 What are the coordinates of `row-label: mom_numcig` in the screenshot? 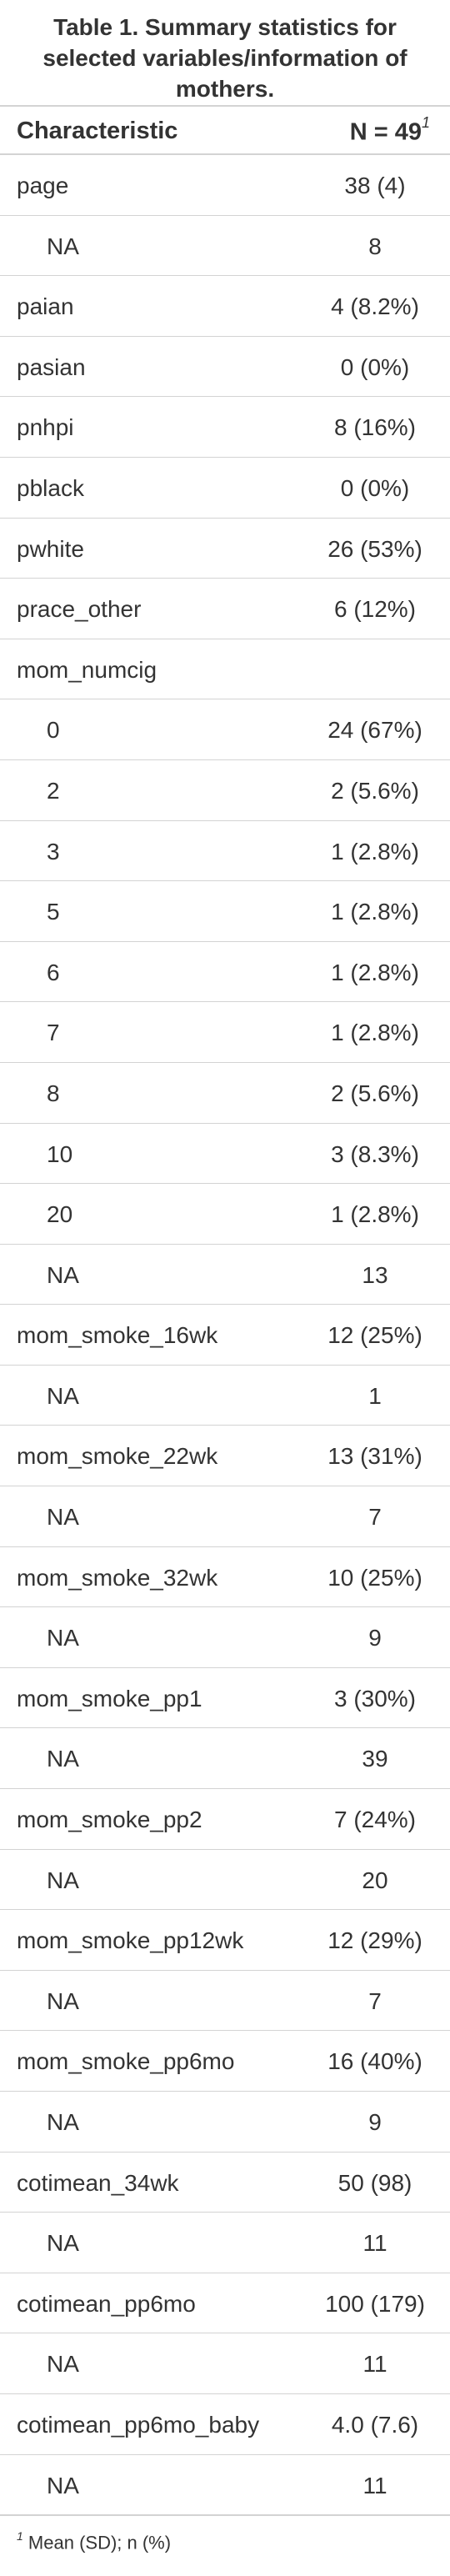 It's located at (87, 669).